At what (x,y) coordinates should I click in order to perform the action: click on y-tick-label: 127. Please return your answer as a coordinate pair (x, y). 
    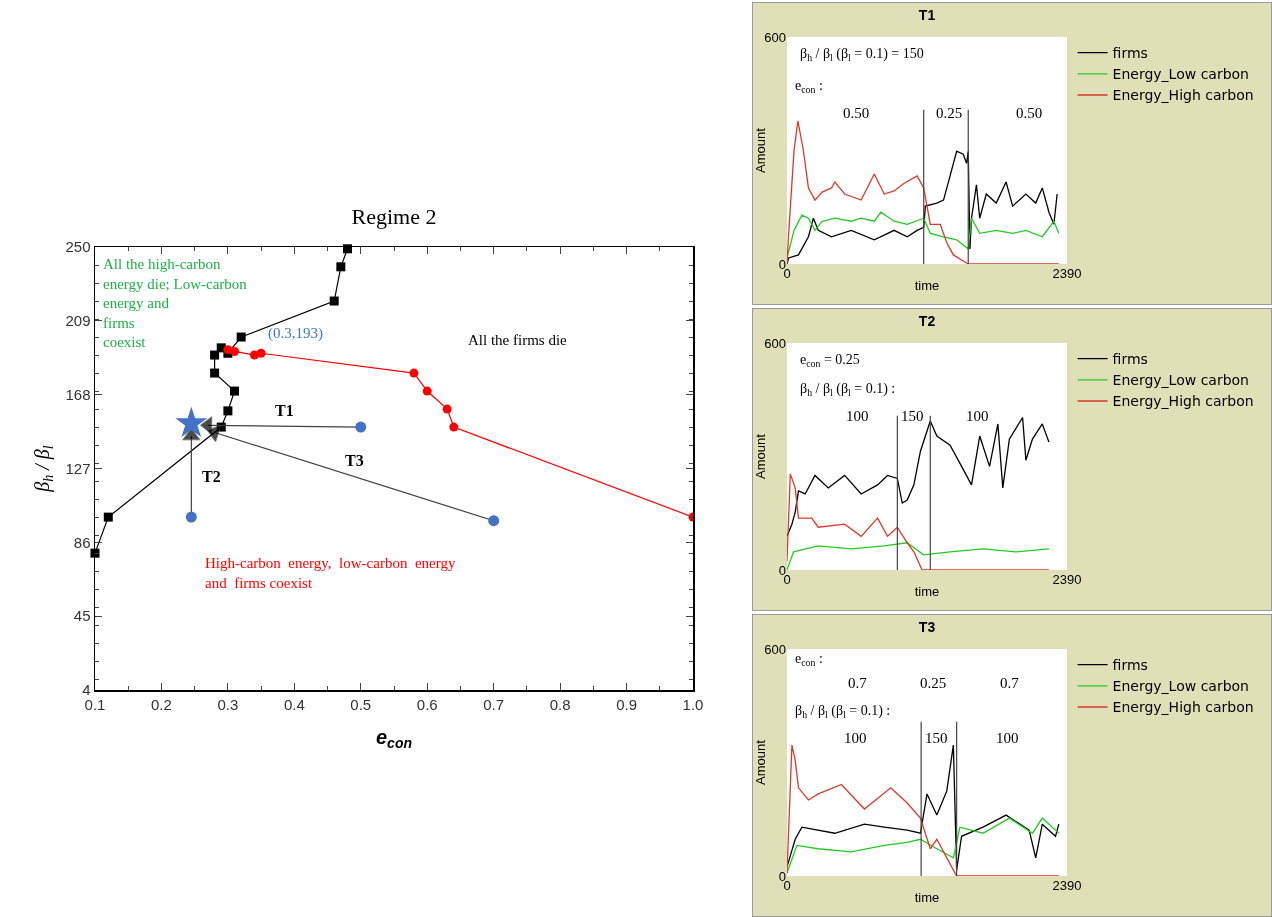
    Looking at the image, I should click on (78, 468).